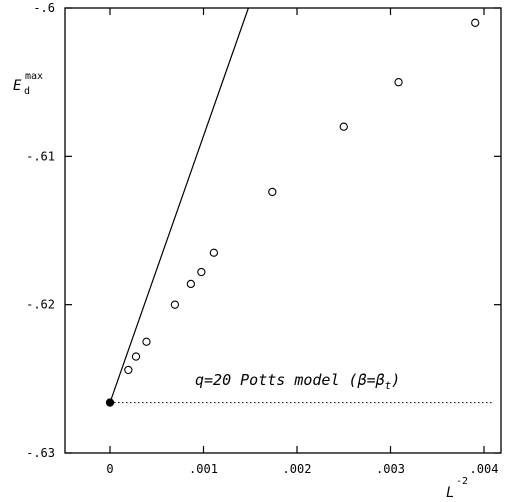 The width and height of the screenshot is (506, 502). Describe the element at coordinates (388, 385) in the screenshot. I see `annotation-sub-t: t` at that location.